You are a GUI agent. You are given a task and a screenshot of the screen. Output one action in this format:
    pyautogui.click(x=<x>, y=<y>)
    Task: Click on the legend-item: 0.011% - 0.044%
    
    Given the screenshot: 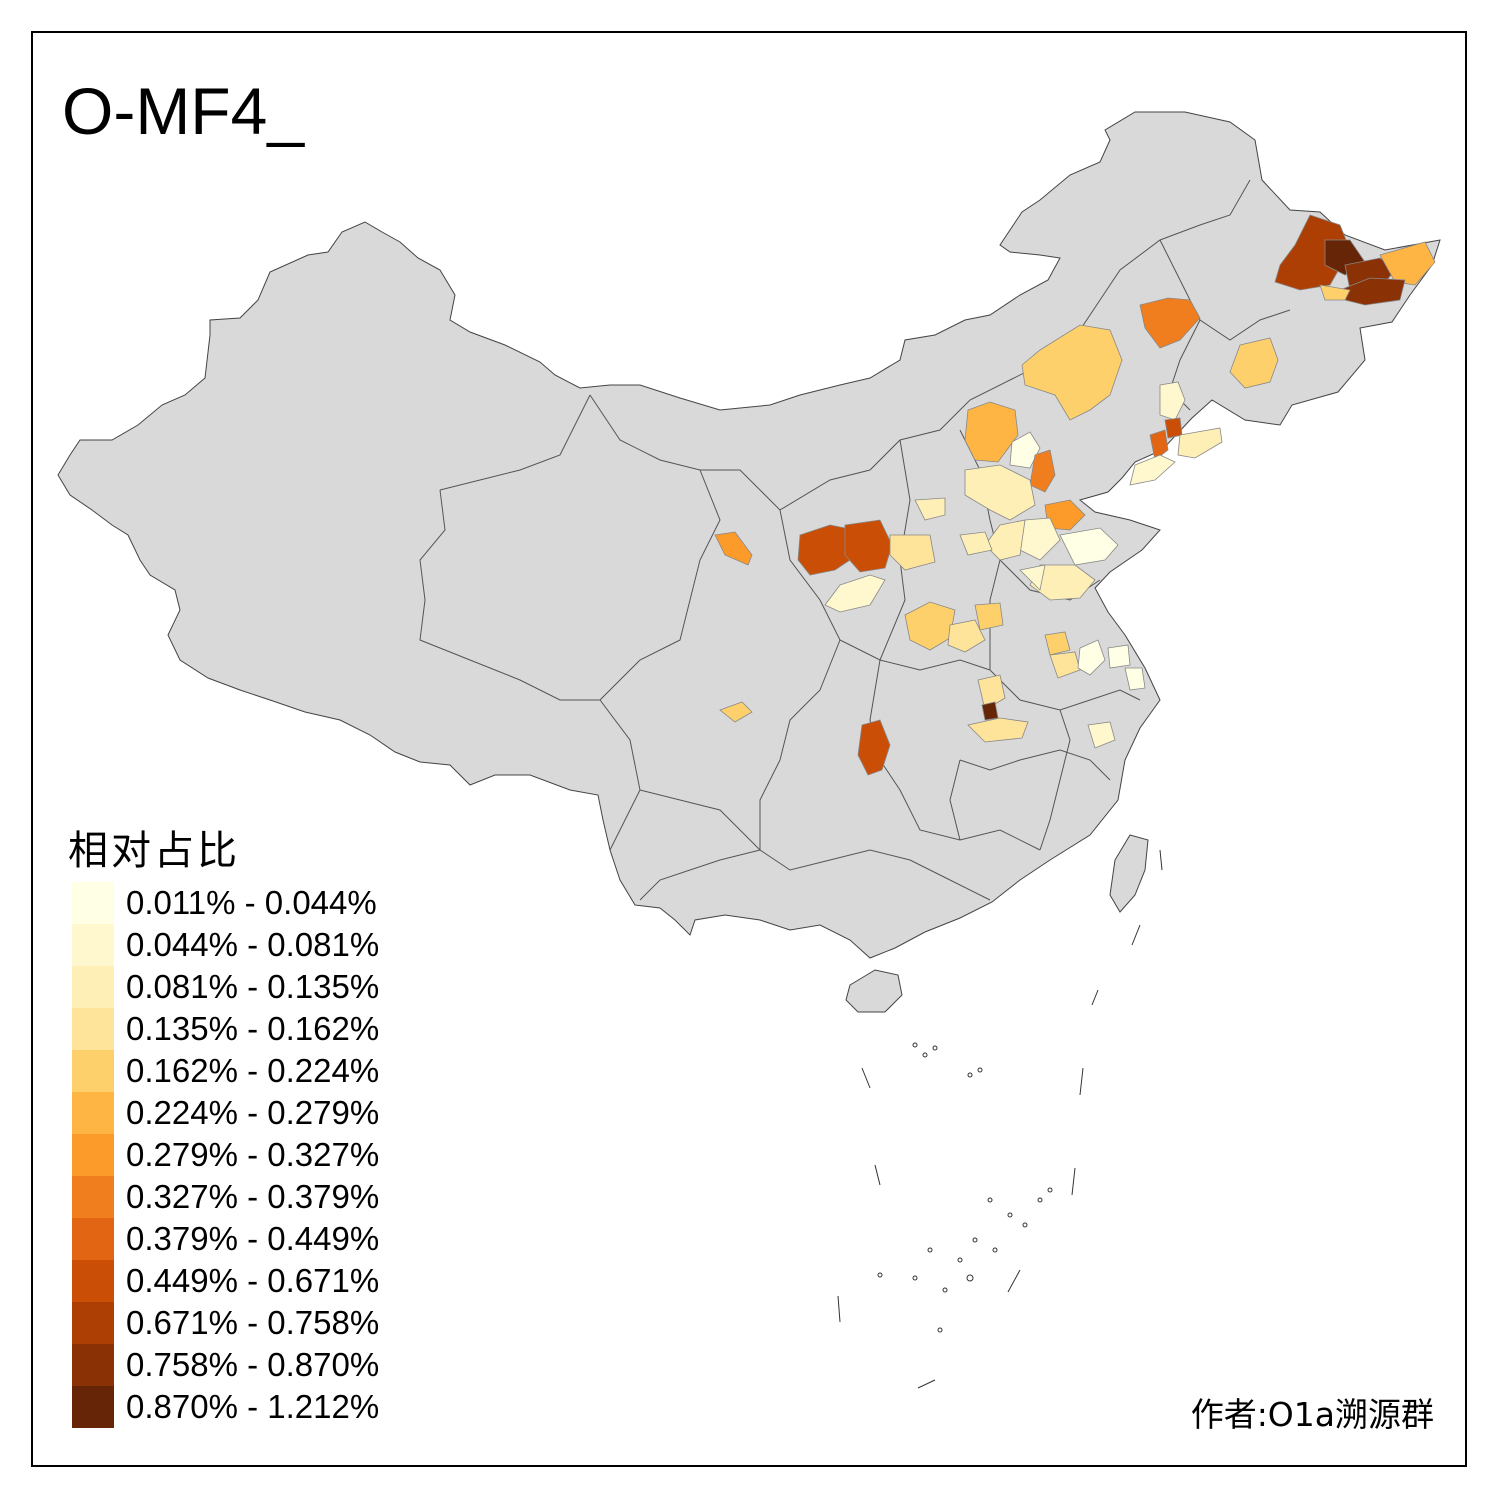 What is the action you would take?
    pyautogui.click(x=225, y=903)
    